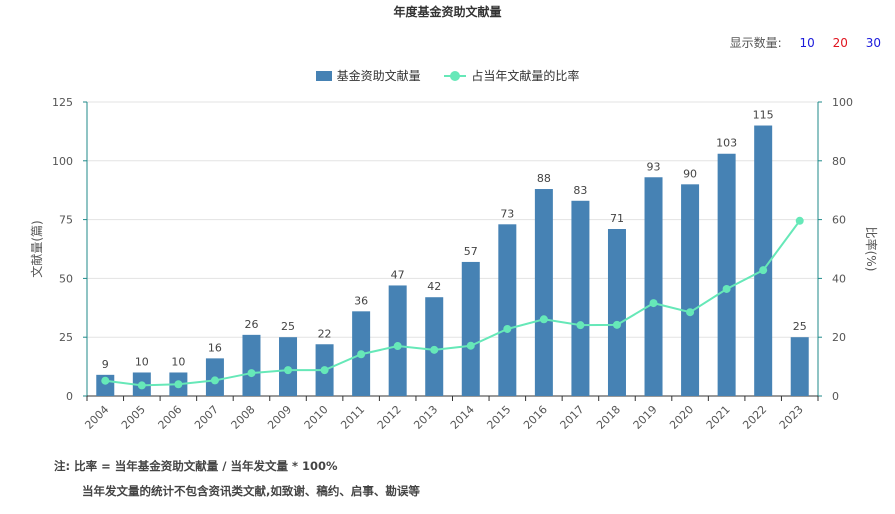  I want to click on bar-2004, so click(105, 385).